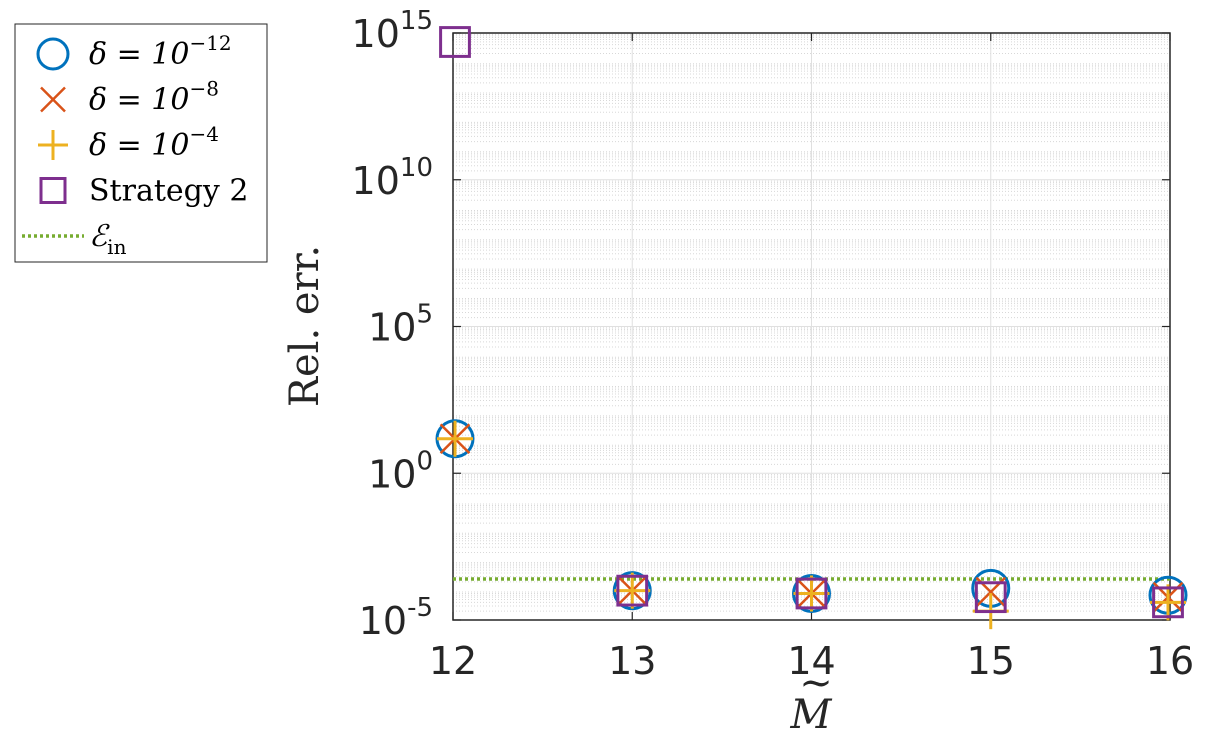 This screenshot has width=1219, height=744. I want to click on y-tick-label: 10¹⁵, so click(392, 31).